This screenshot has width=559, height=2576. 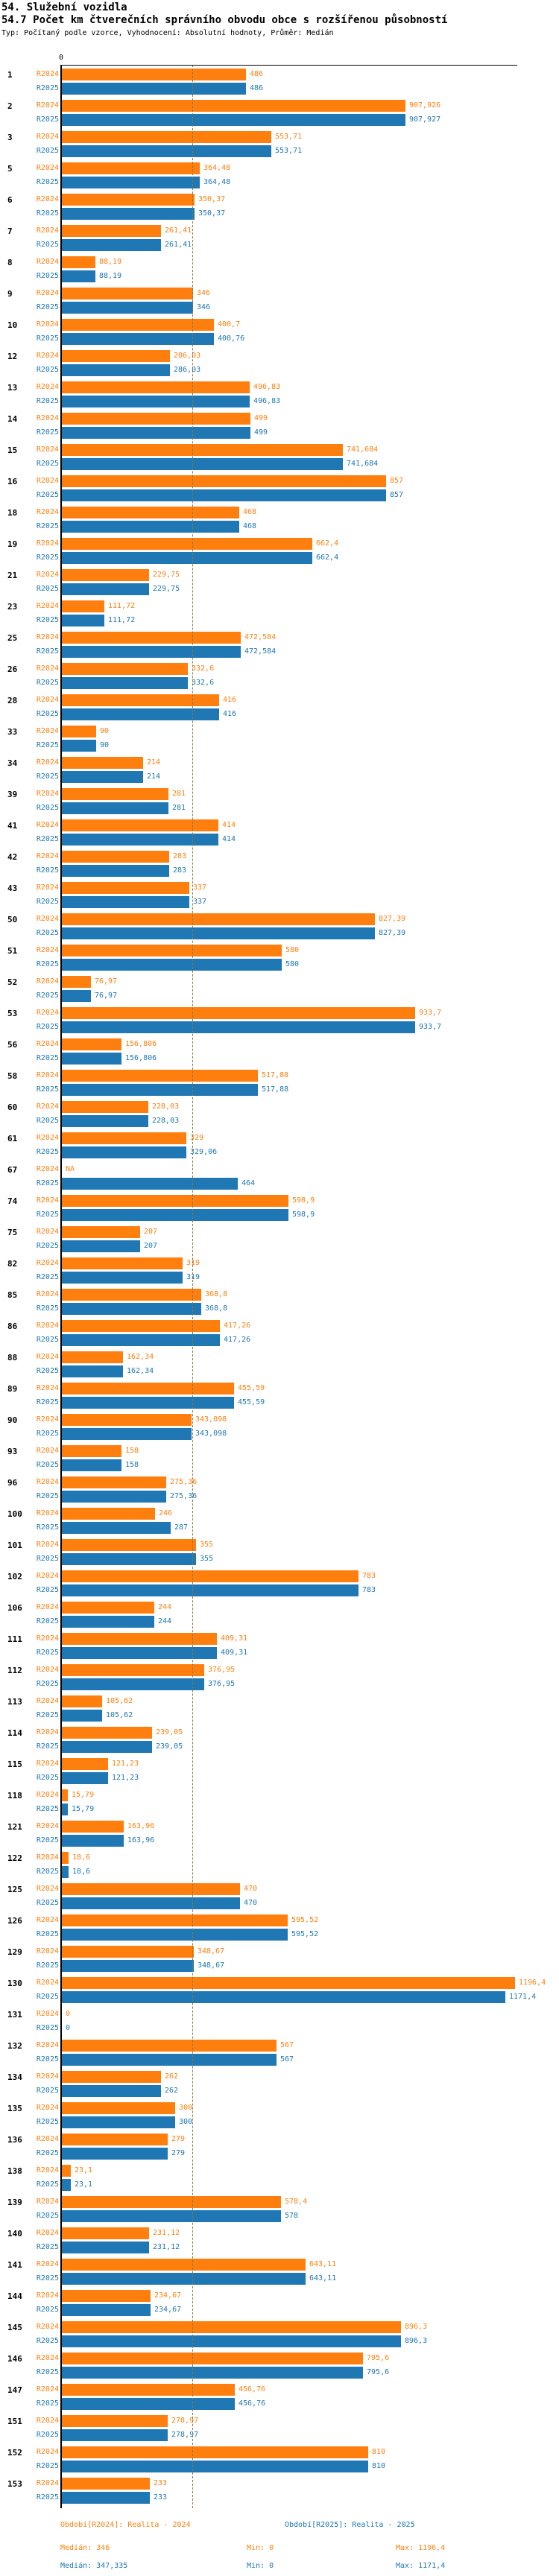 I want to click on value-label-r2024: 111,72, so click(x=122, y=606).